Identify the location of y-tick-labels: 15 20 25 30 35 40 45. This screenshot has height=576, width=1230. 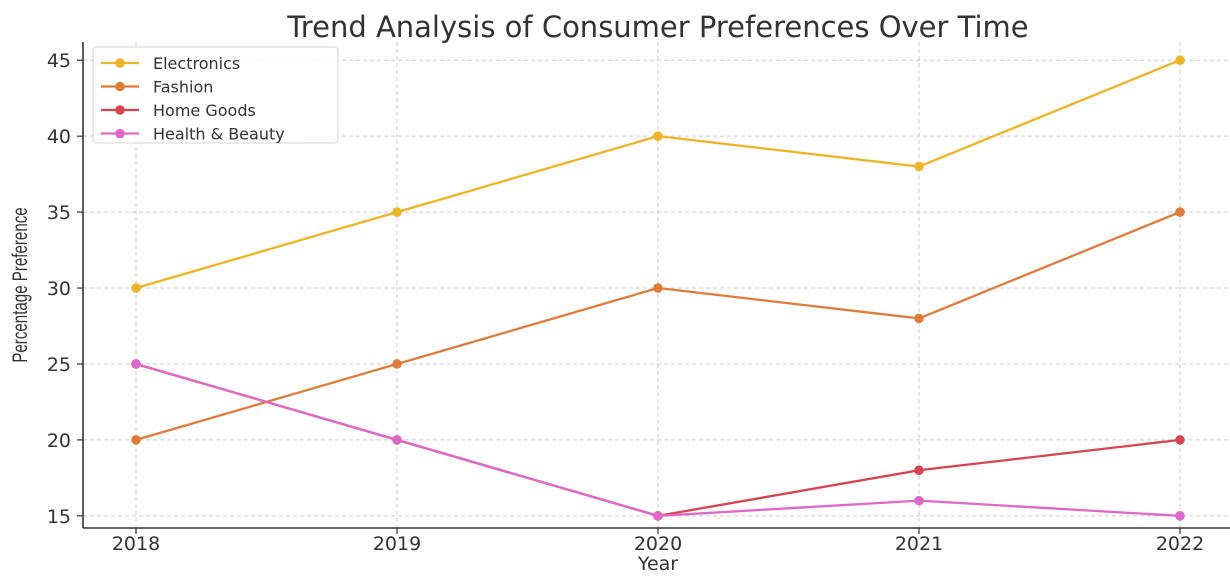
(65, 289).